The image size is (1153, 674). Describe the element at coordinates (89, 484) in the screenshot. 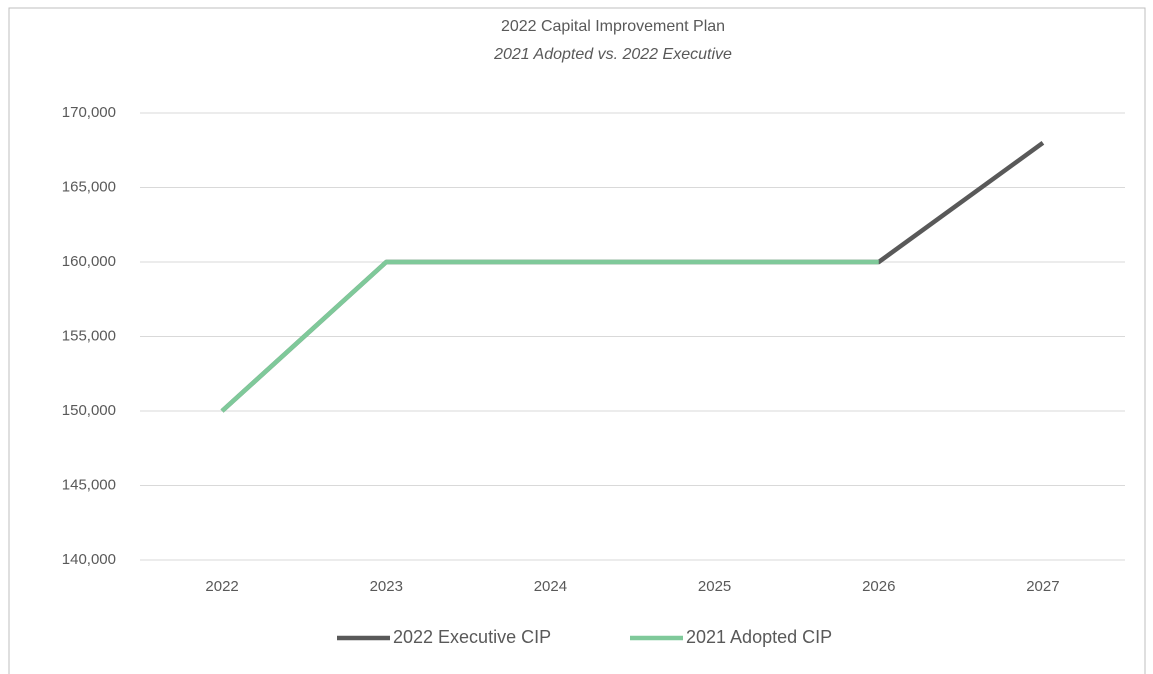

I see `y-tick-label: 145,000` at that location.